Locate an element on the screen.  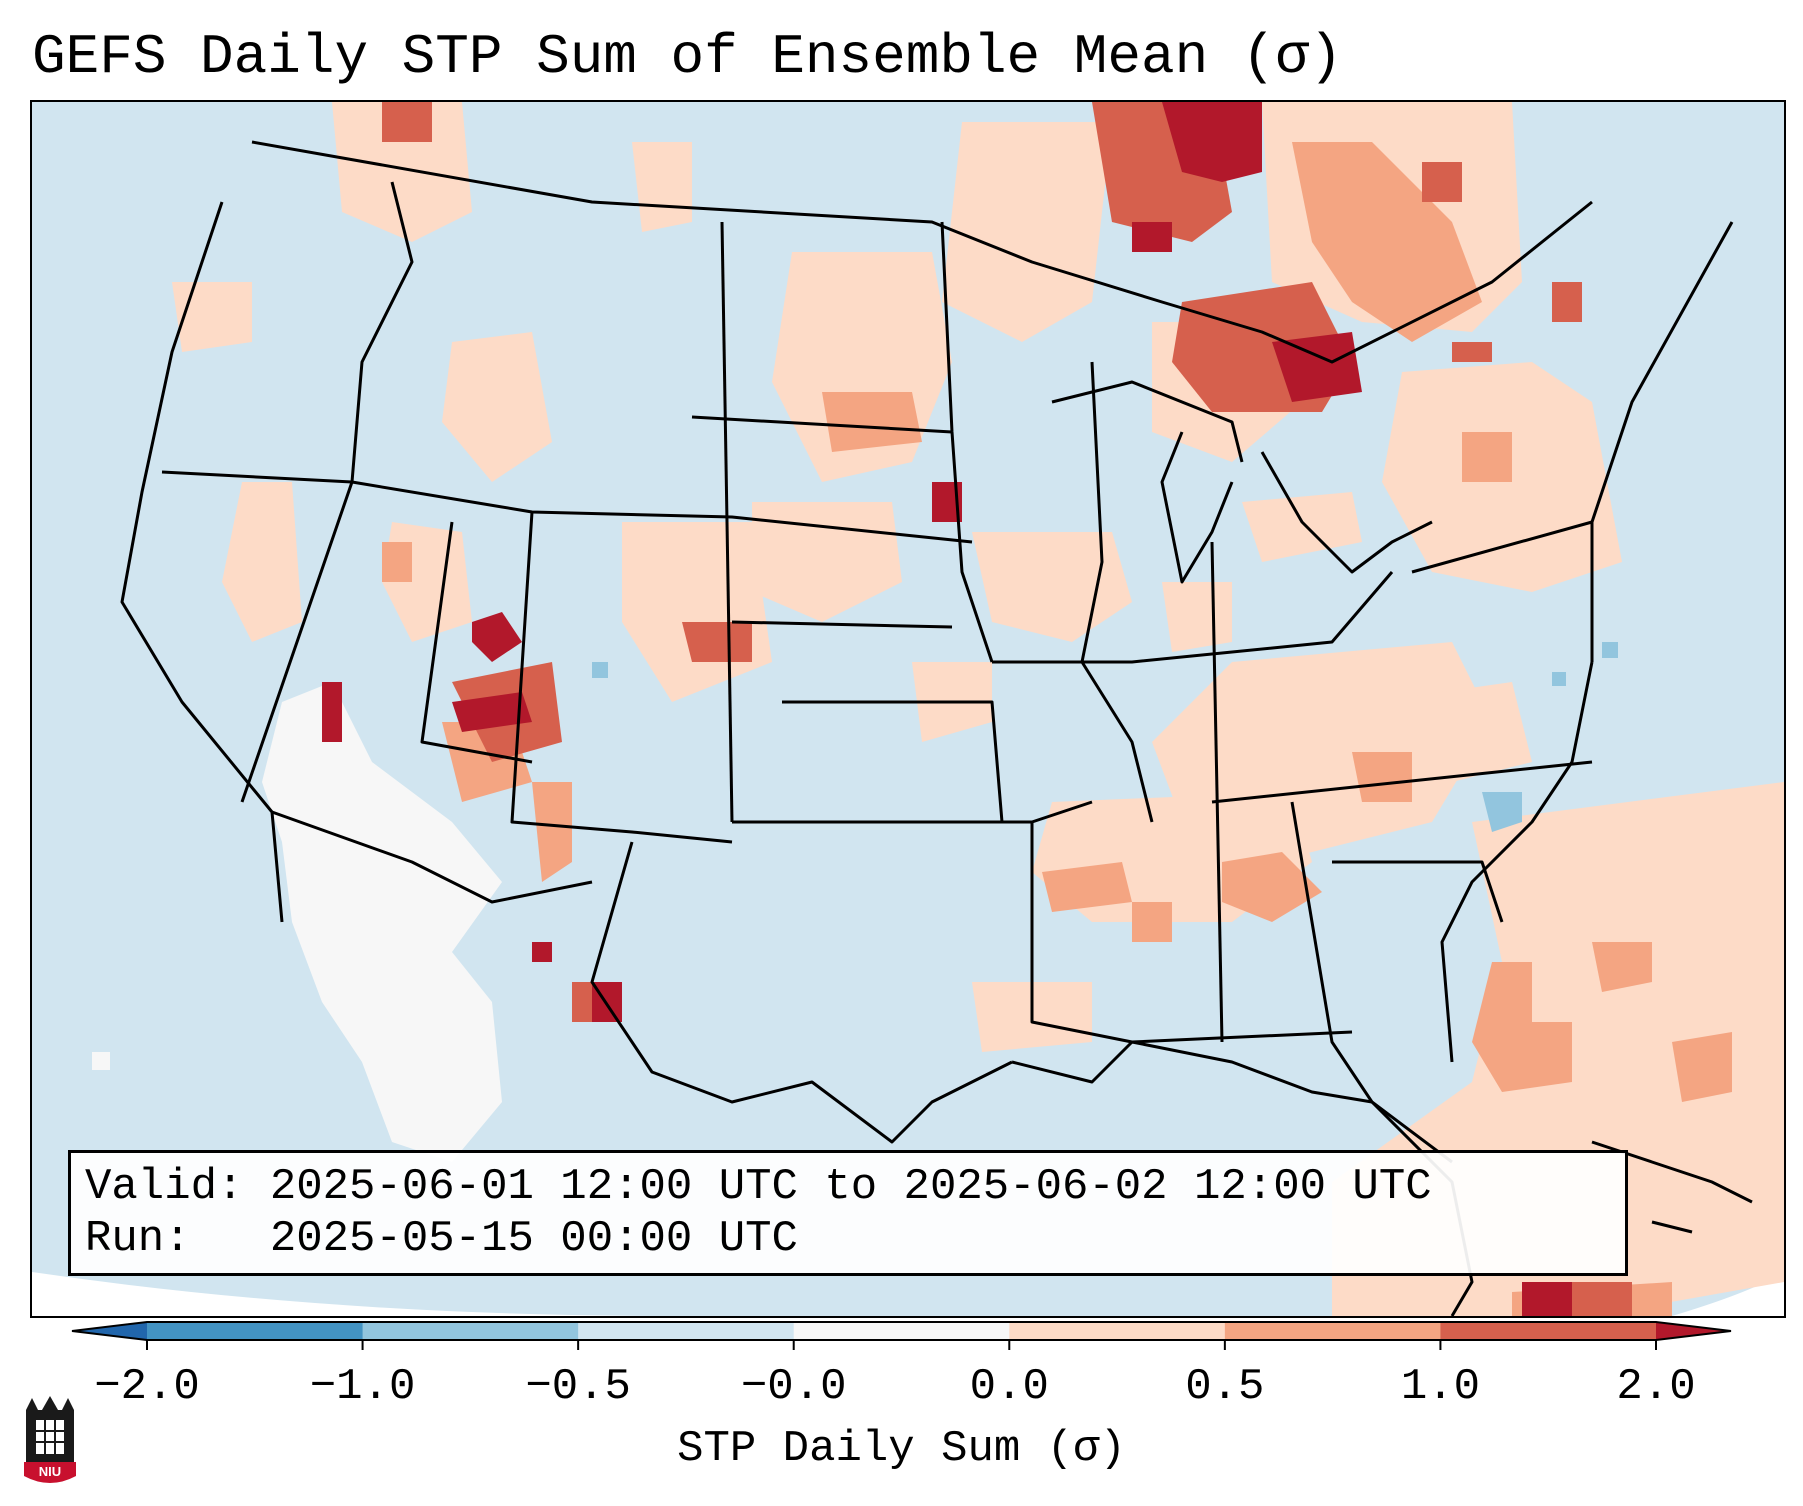
colorbar-tick-label: 0.5 is located at coordinates (1225, 1387).